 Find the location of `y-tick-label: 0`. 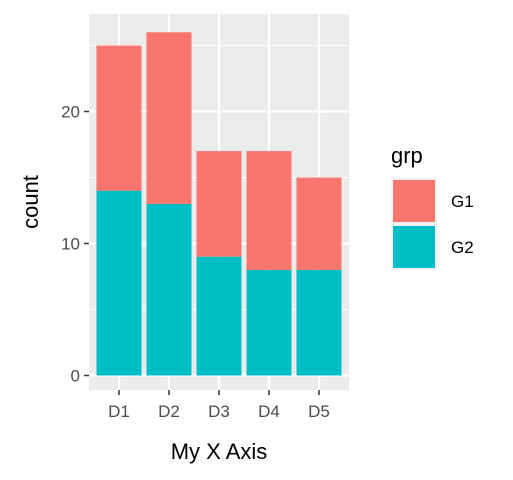

y-tick-label: 0 is located at coordinates (75, 376).